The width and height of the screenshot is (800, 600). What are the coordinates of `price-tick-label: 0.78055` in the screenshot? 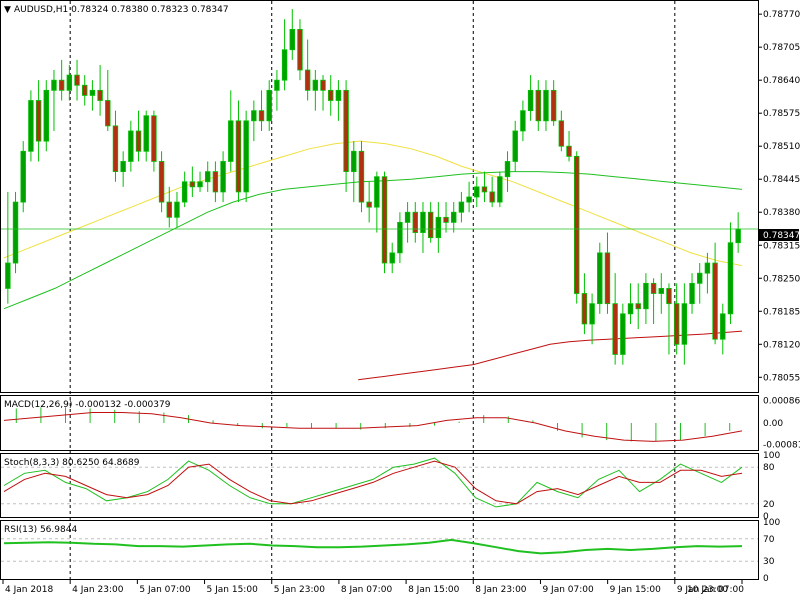 It's located at (781, 378).